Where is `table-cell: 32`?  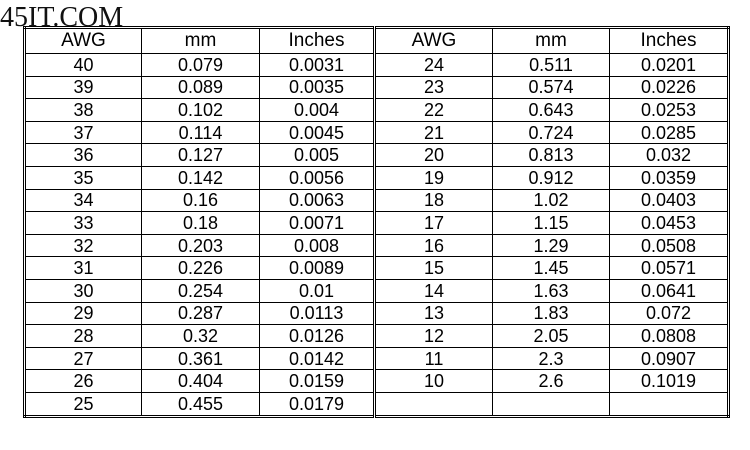 table-cell: 32 is located at coordinates (83, 245).